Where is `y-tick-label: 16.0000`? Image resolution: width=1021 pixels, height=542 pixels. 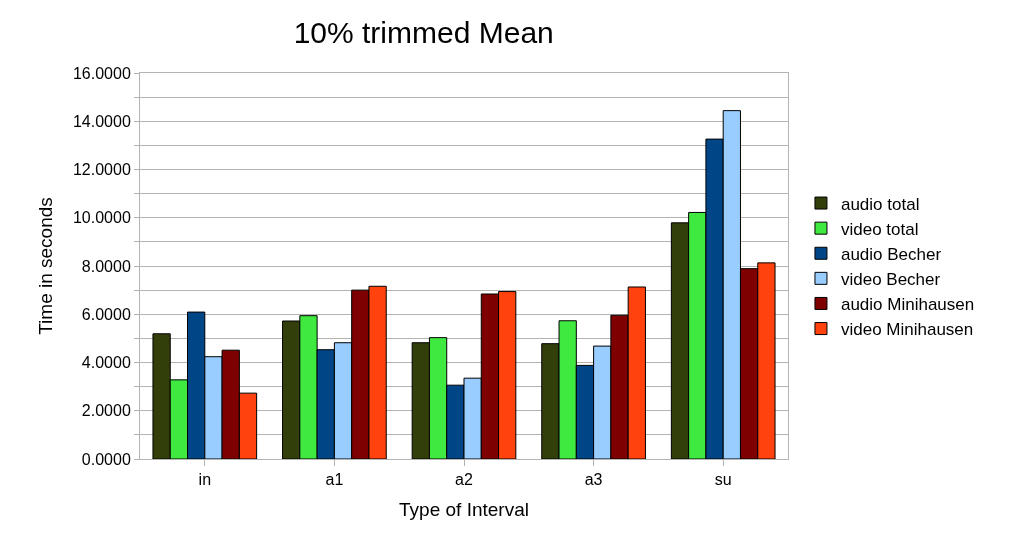
y-tick-label: 16.0000 is located at coordinates (101, 73).